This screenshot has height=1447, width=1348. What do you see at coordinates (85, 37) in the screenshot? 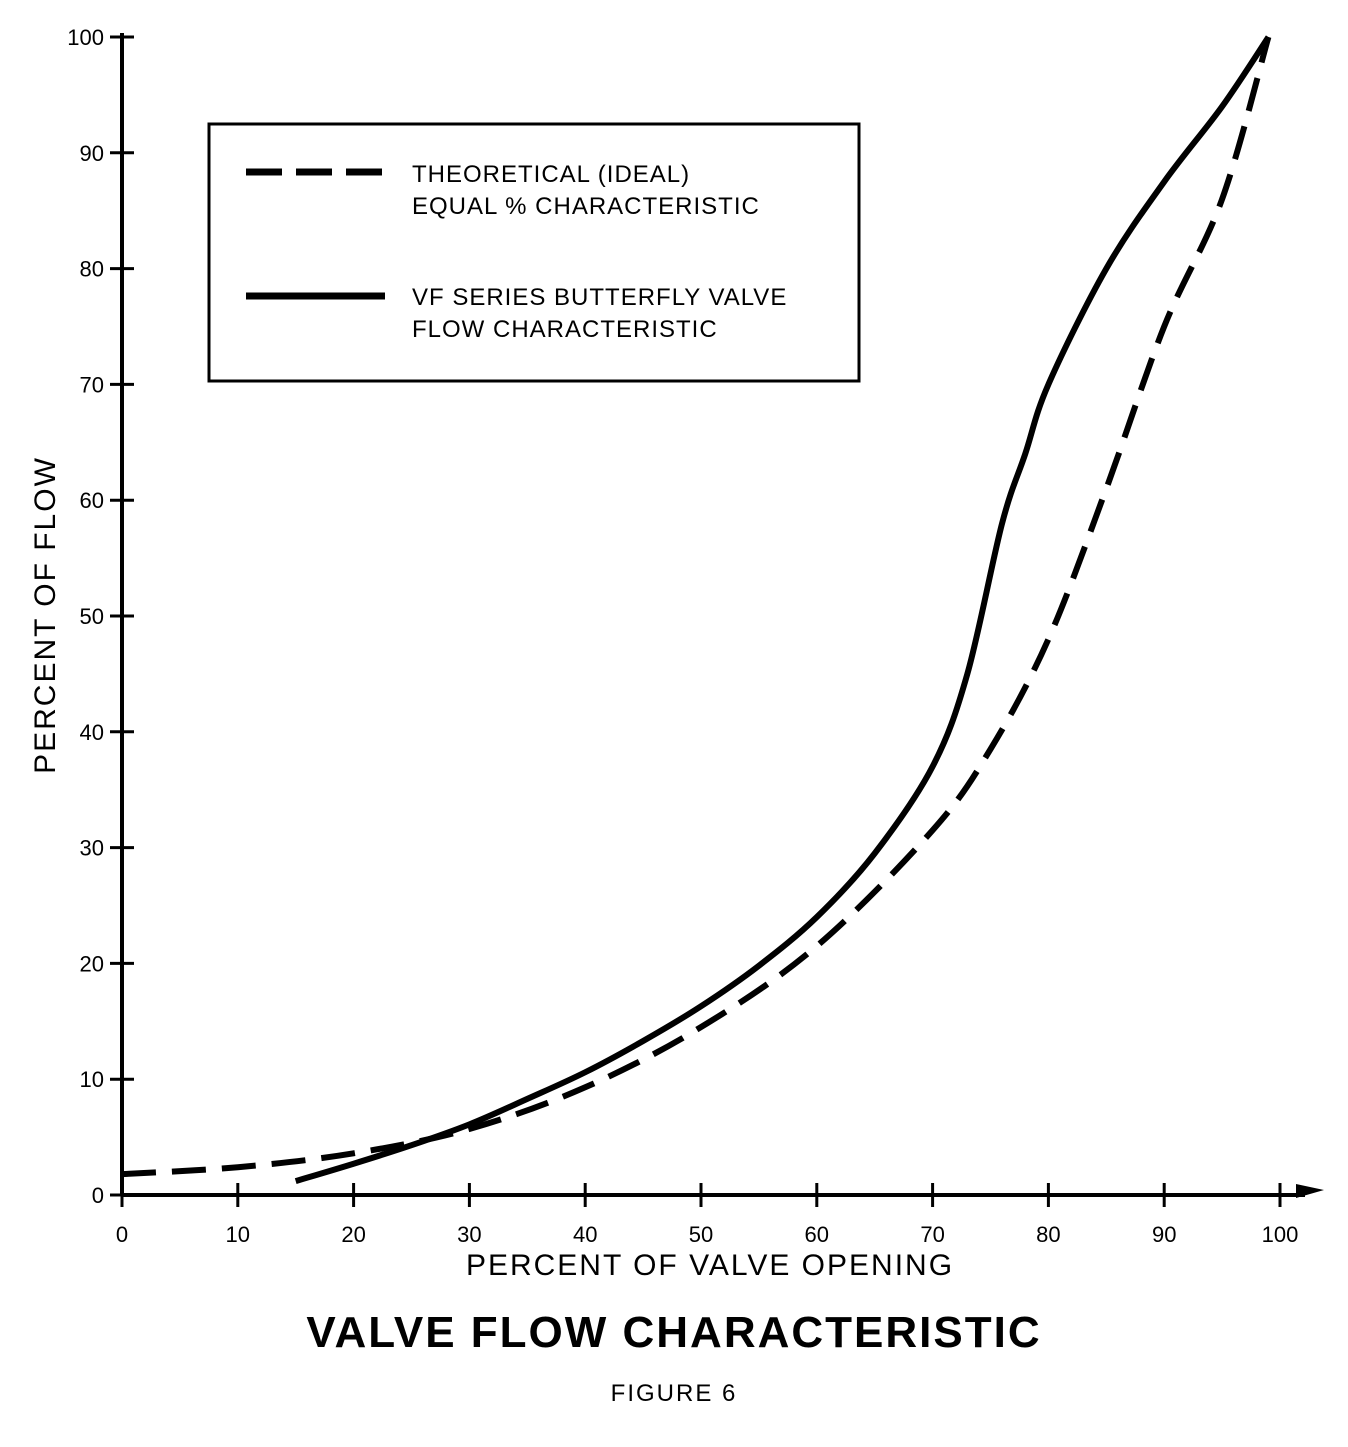
I see `y-tick-label: 100` at bounding box center [85, 37].